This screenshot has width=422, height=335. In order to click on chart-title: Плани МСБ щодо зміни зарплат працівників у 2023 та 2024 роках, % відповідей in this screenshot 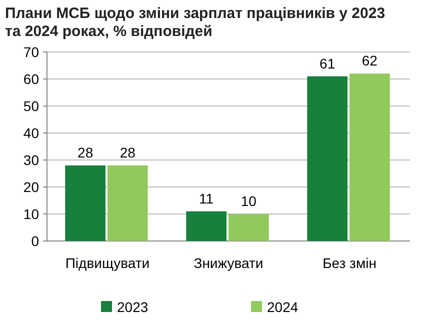, I will do `click(195, 22)`.